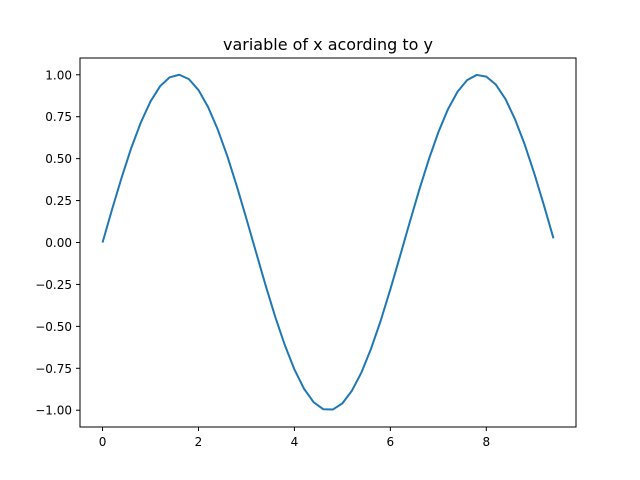 Image resolution: width=640 pixels, height=480 pixels. I want to click on x-tick-label: 4, so click(295, 442).